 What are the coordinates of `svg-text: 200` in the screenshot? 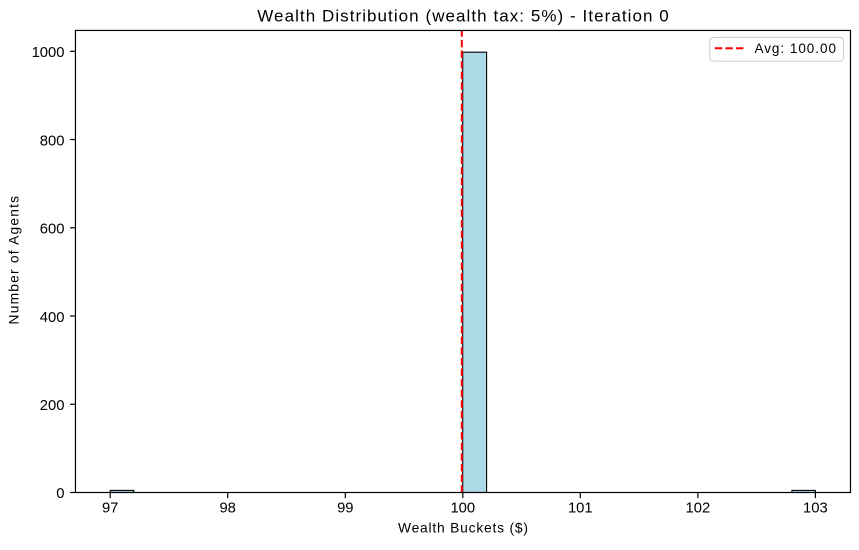 It's located at (52, 406).